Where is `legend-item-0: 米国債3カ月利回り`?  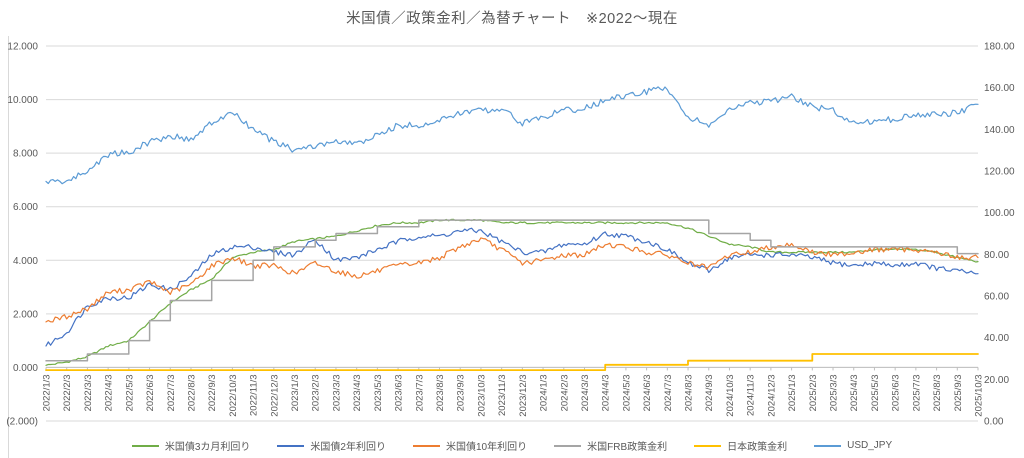
legend-item-0: 米国債3カ月利回り is located at coordinates (191, 445).